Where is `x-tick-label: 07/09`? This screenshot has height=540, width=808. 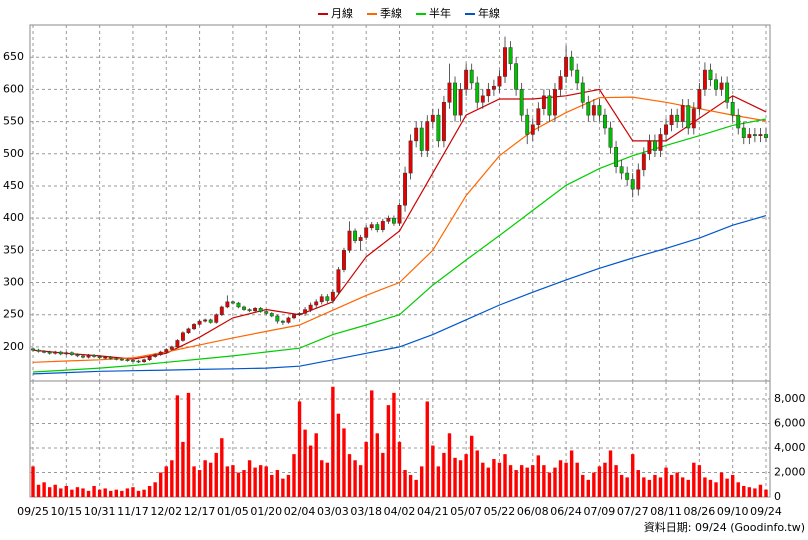
x-tick-label: 07/09 is located at coordinates (600, 511).